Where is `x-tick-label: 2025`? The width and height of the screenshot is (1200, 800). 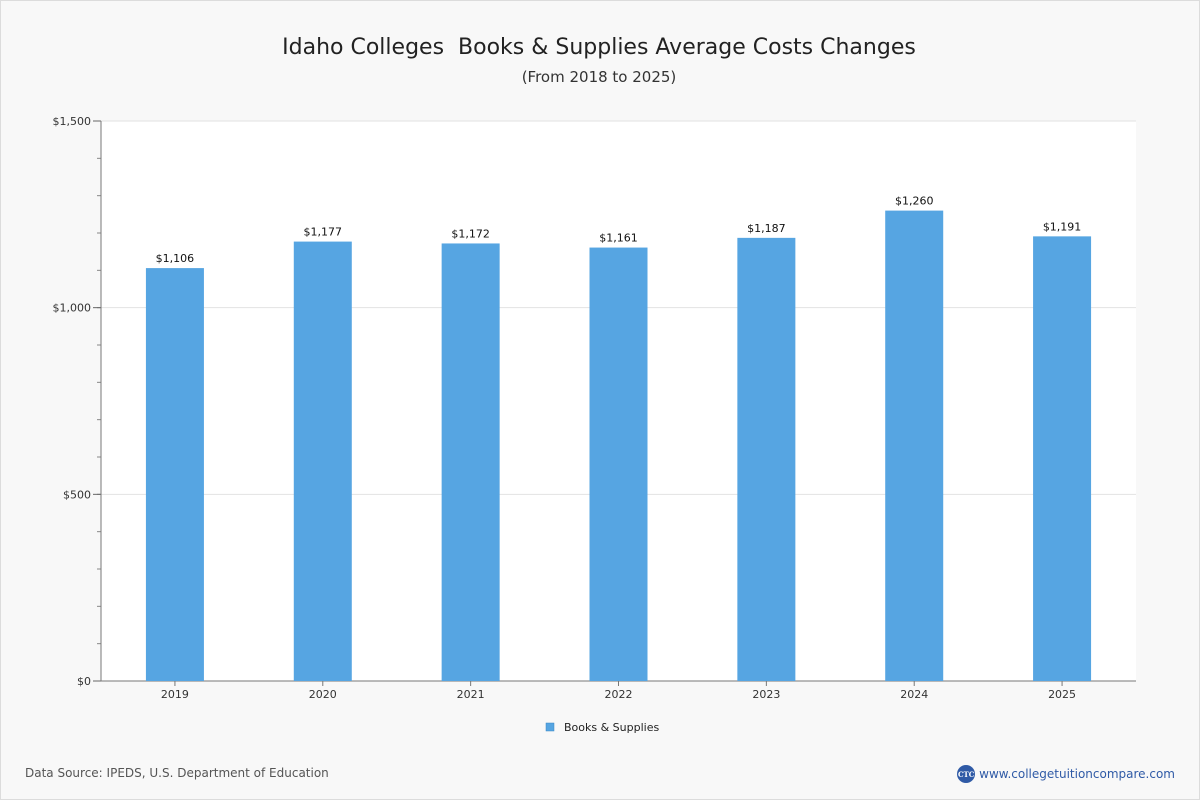 x-tick-label: 2025 is located at coordinates (1062, 694).